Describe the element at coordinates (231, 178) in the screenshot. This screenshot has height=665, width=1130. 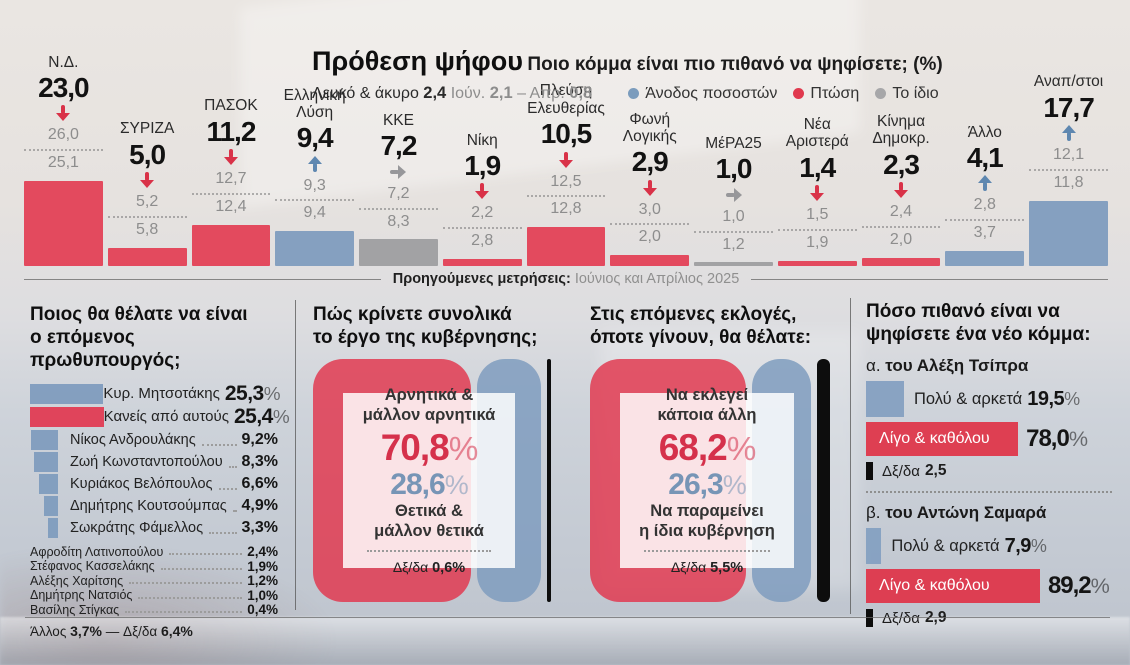
I see `prev-value-june: 12,7` at that location.